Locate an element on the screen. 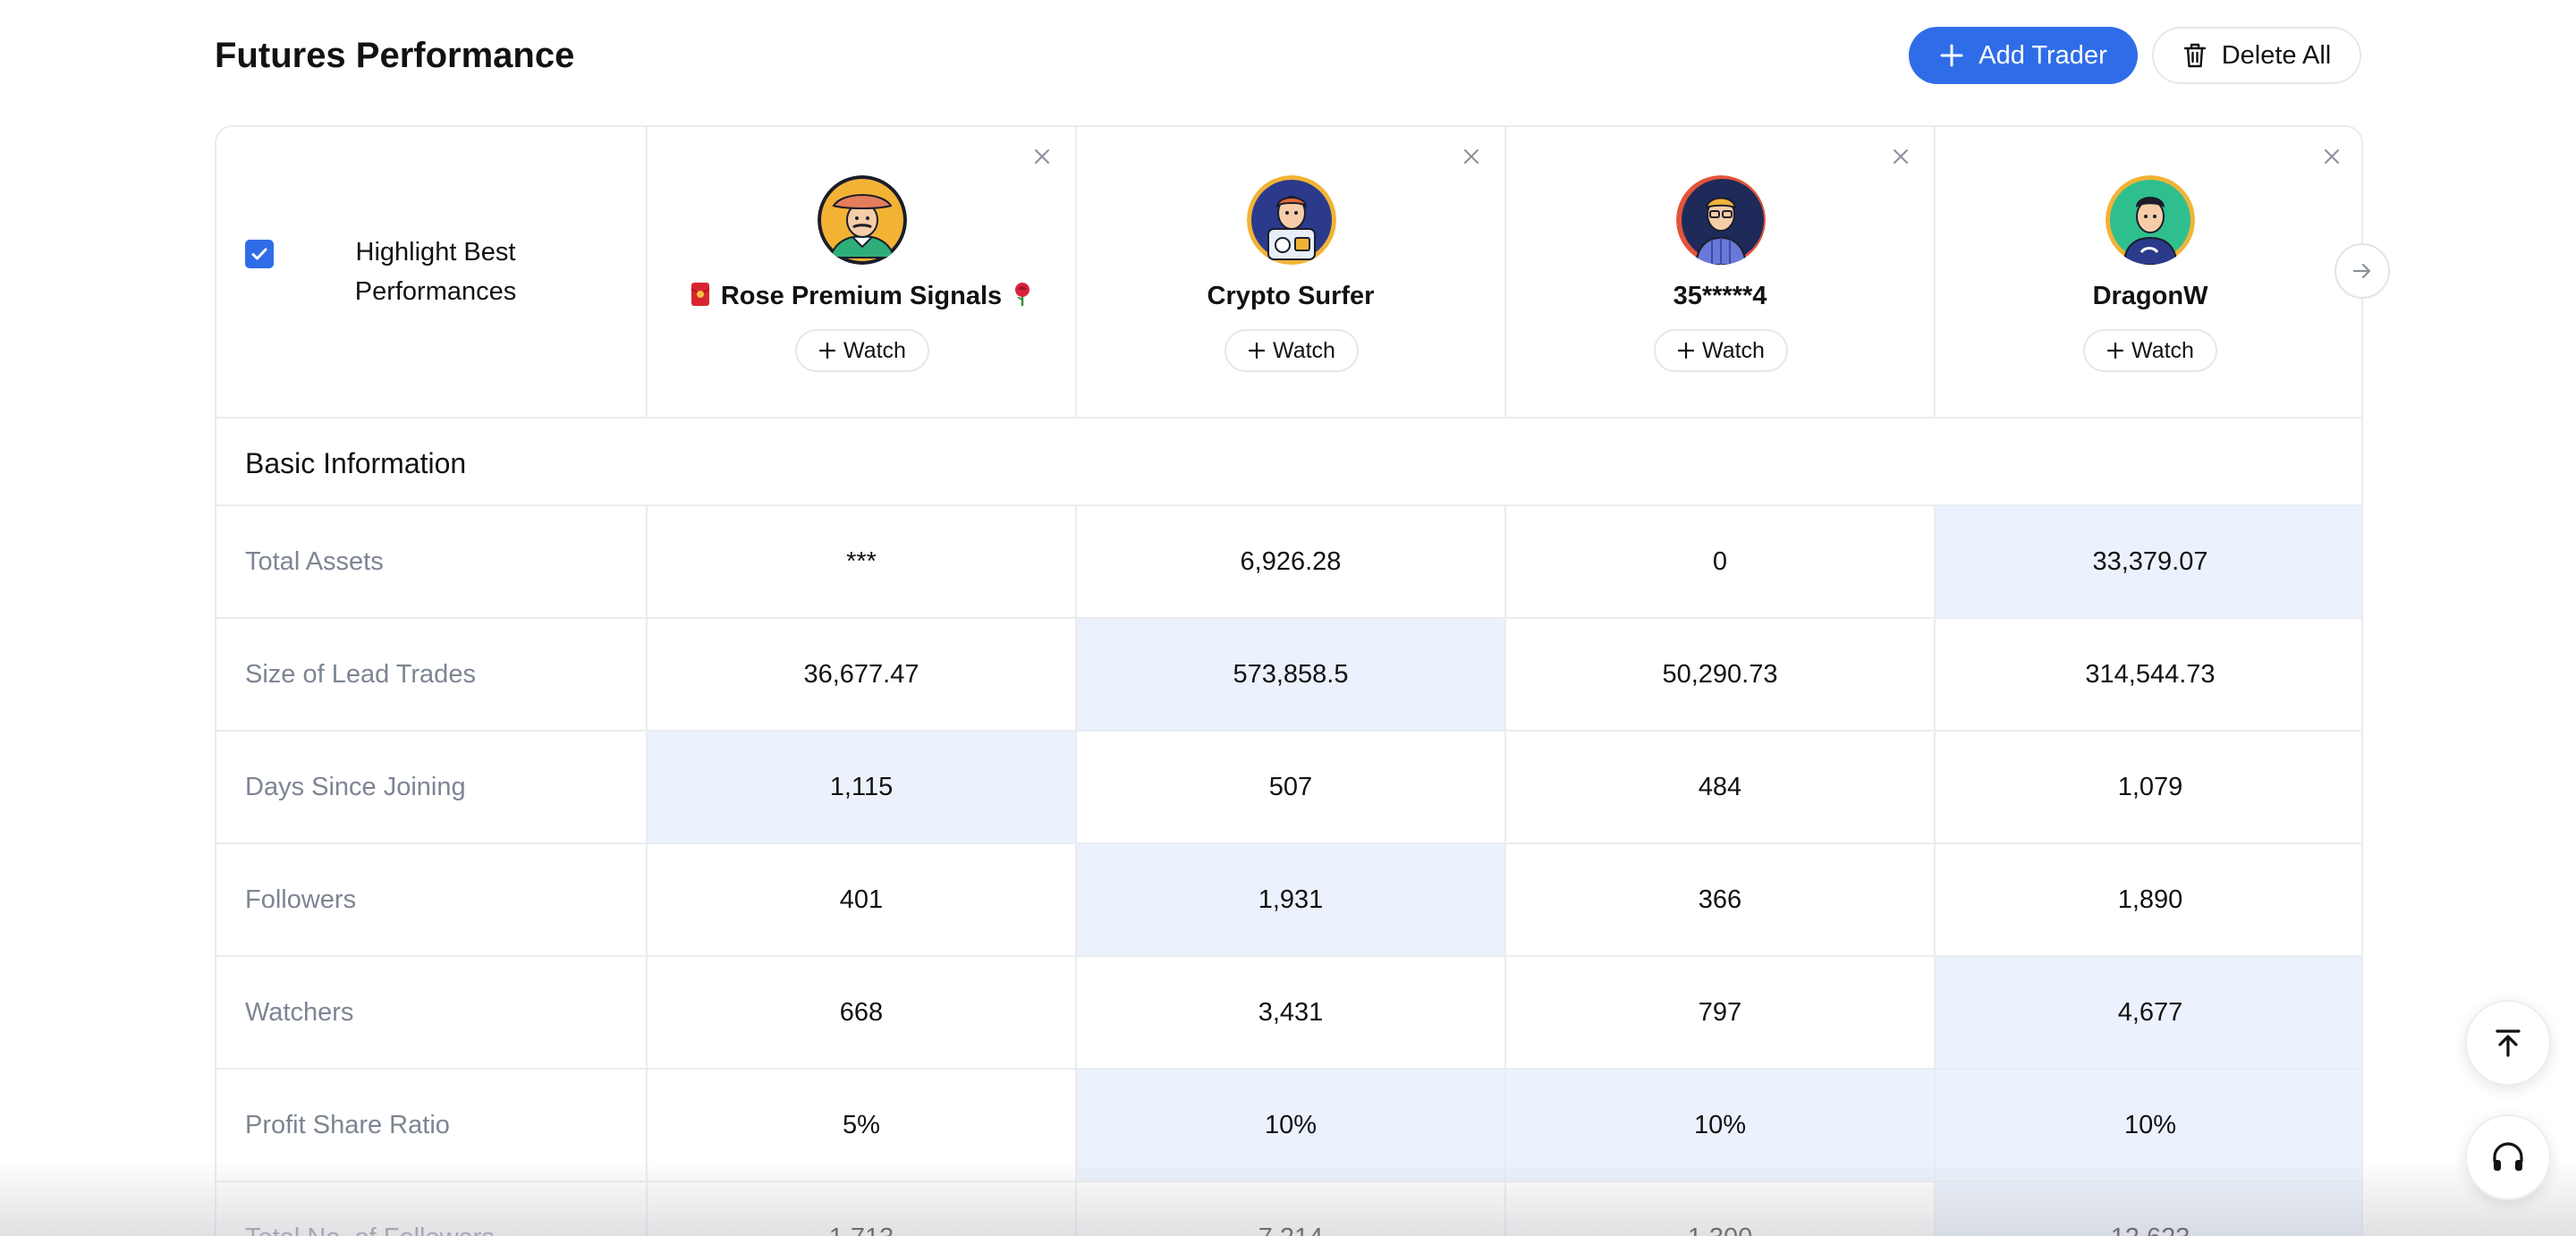 The width and height of the screenshot is (2576, 1236). row-value: 797 is located at coordinates (1719, 1012).